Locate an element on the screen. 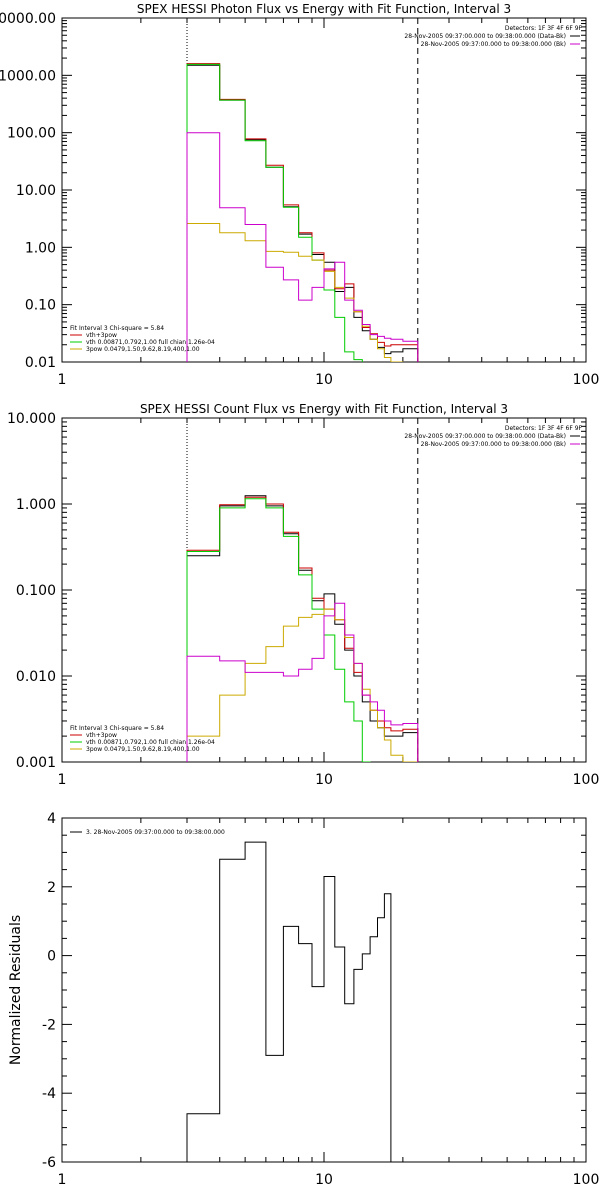 Image resolution: width=600 pixels, height=1204 pixels. y-tick-label: 1.000 is located at coordinates (36, 505).